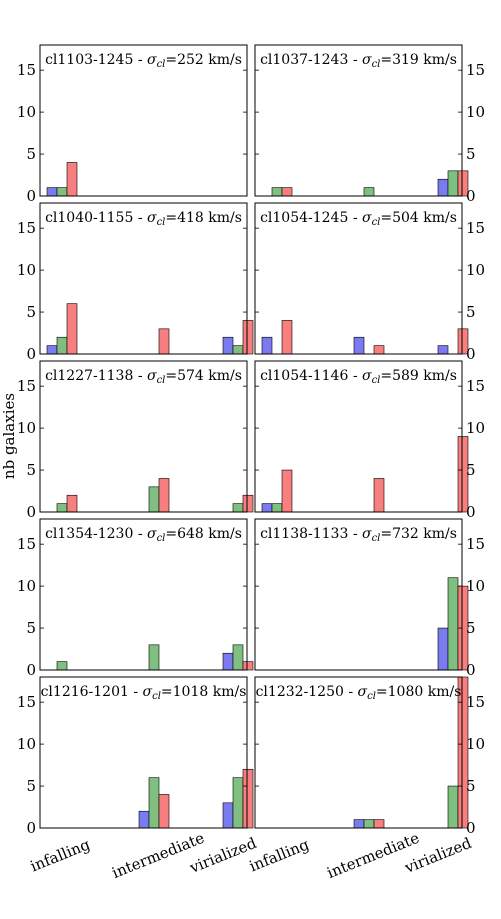 The height and width of the screenshot is (919, 501). Describe the element at coordinates (144, 693) in the screenshot. I see `panel-title: cl1216-1201 - σcl=1018 km/s` at that location.